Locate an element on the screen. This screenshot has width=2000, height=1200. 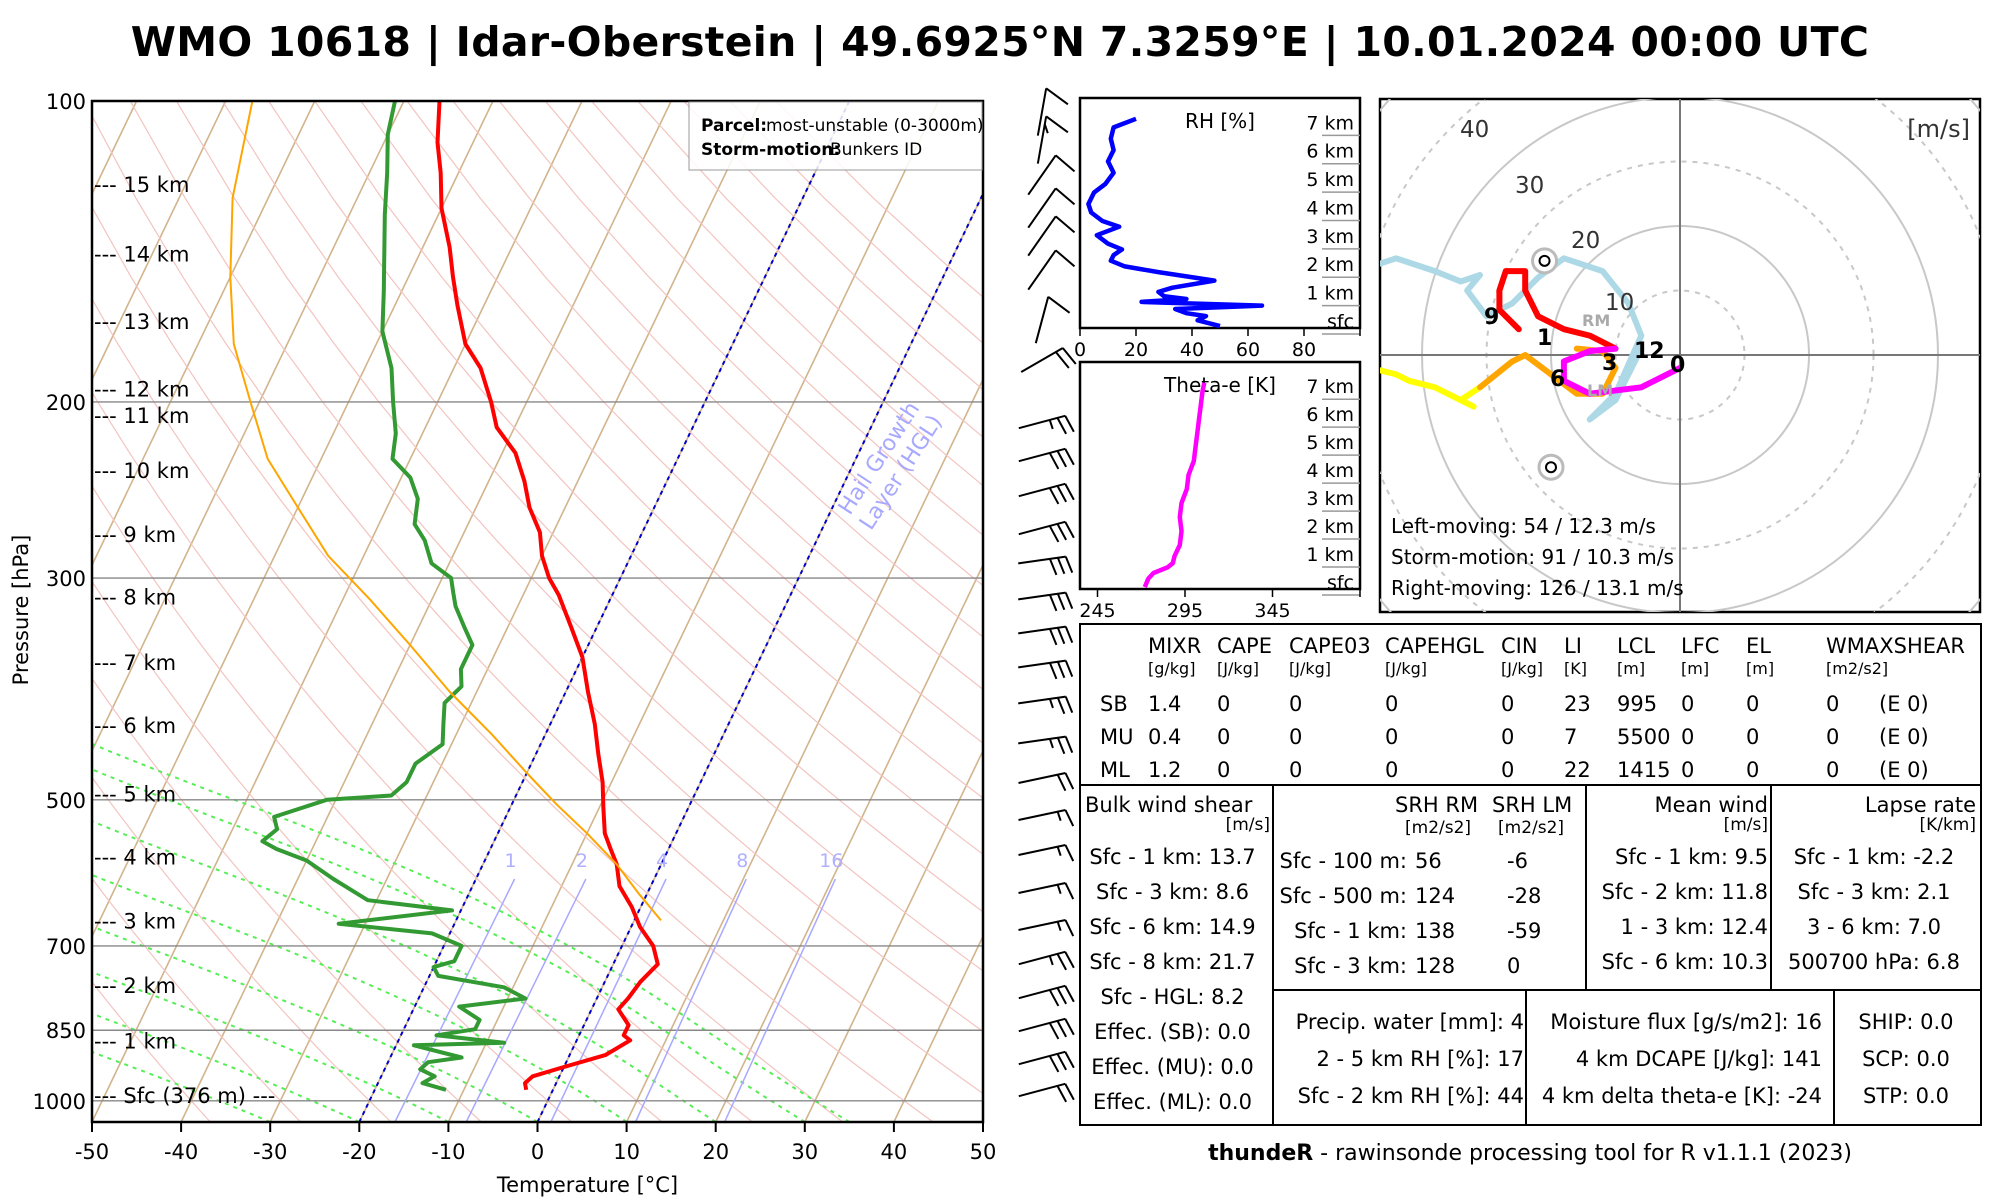
y-tick-label: 100 is located at coordinates (66, 102).